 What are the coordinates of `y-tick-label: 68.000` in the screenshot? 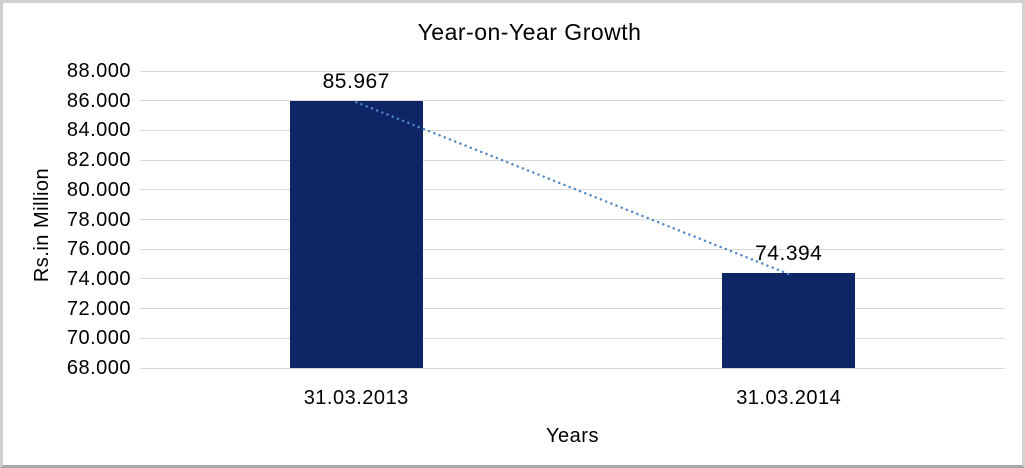 It's located at (98, 368).